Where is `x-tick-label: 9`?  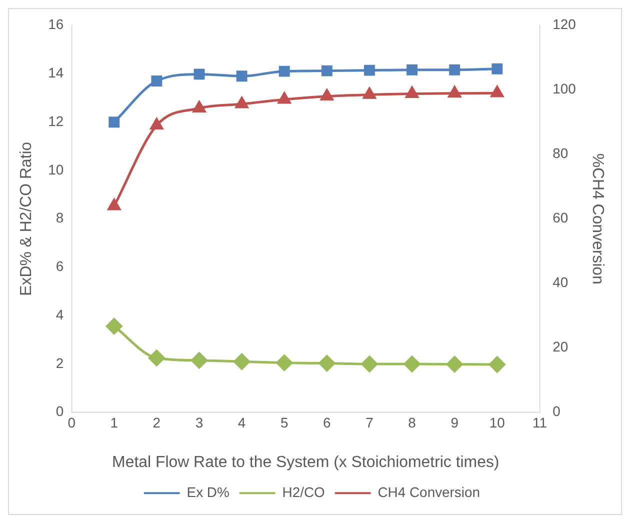 x-tick-label: 9 is located at coordinates (454, 422).